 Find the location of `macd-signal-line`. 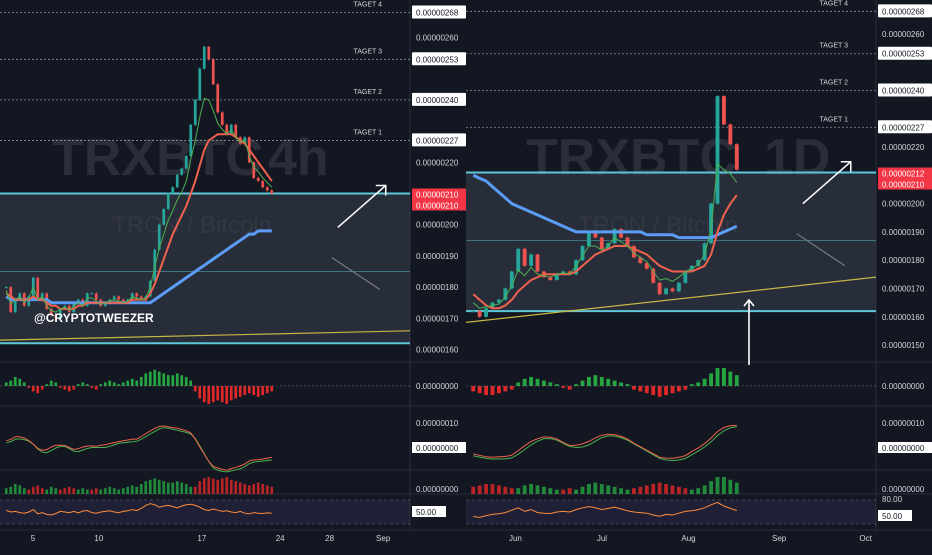

macd-signal-line is located at coordinates (605, 442).